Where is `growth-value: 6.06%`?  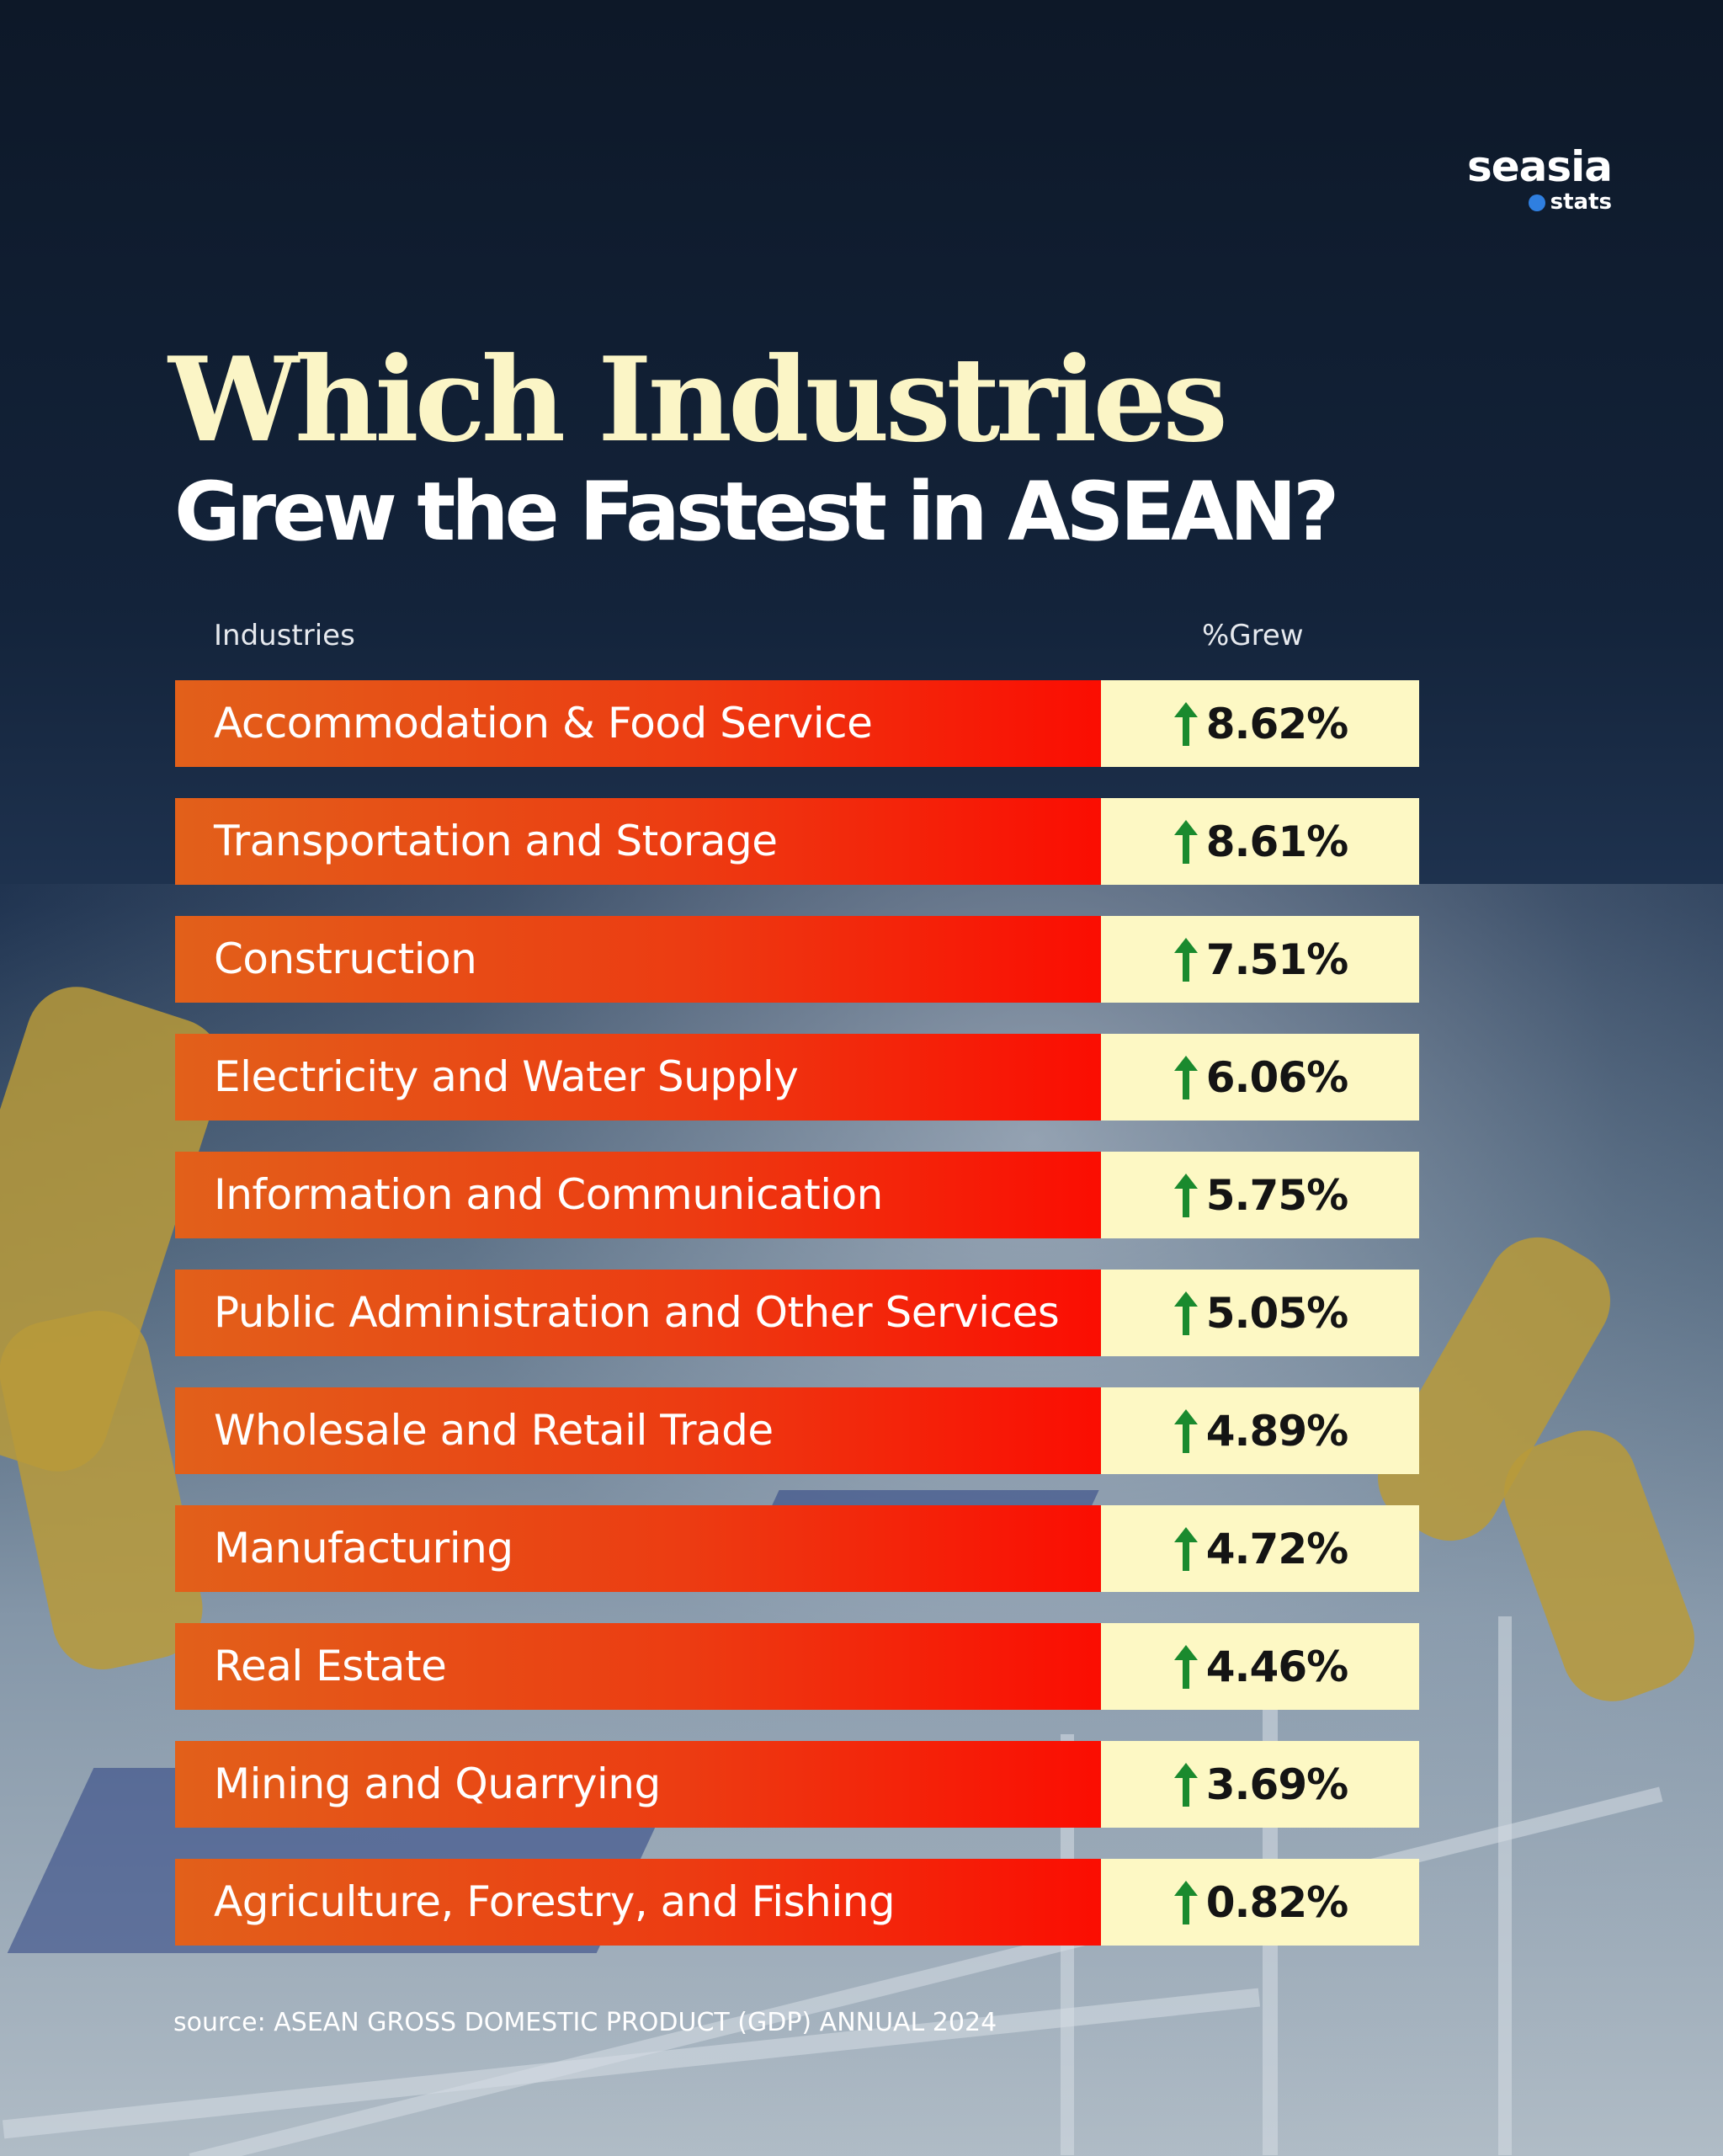 growth-value: 6.06% is located at coordinates (1277, 1077).